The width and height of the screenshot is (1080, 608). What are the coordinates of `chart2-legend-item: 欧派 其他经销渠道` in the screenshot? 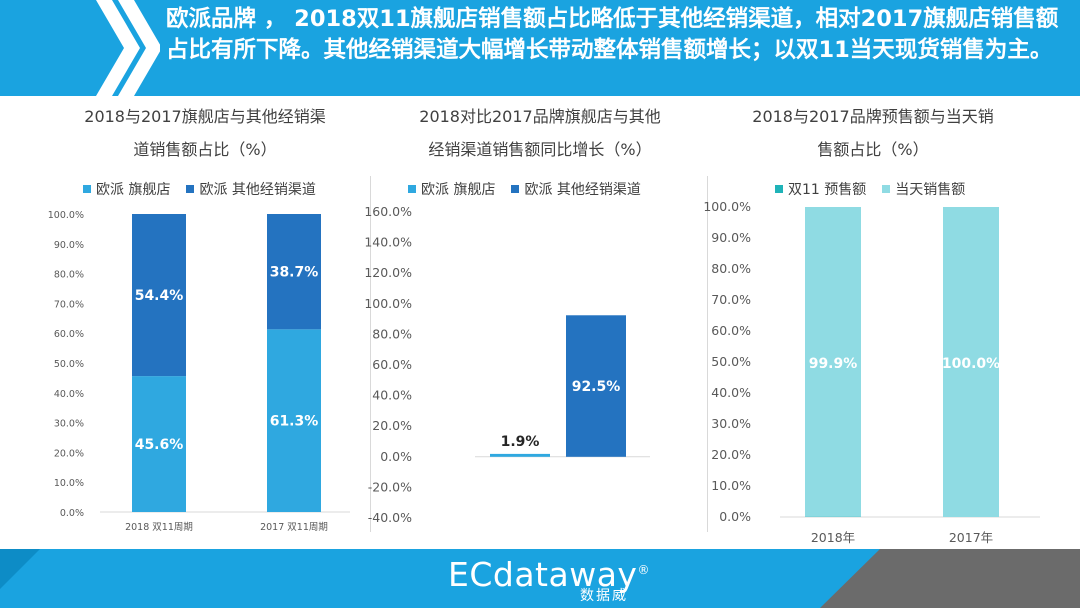 It's located at (576, 189).